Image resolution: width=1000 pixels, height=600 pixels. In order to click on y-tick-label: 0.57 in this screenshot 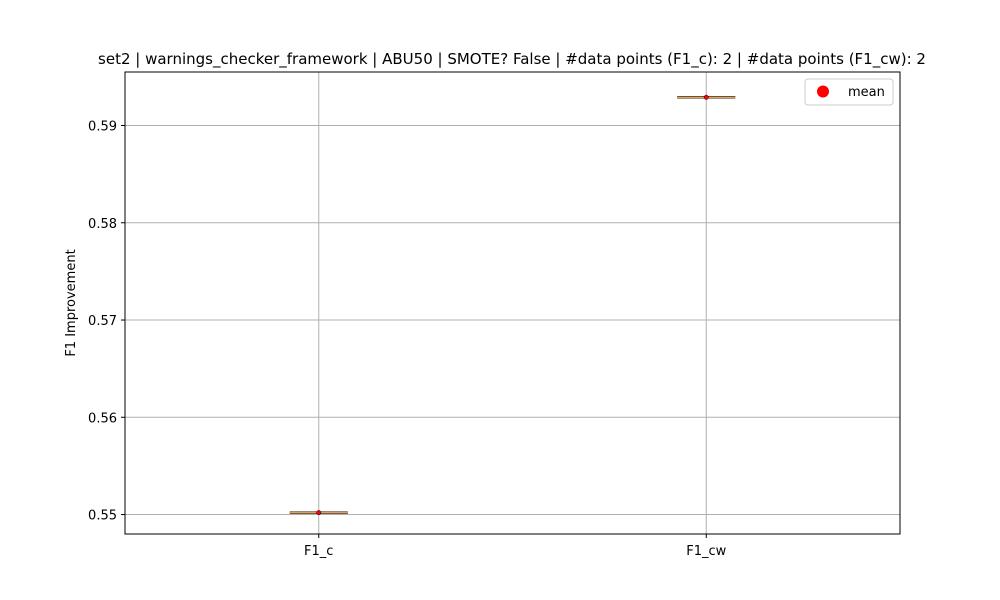, I will do `click(102, 321)`.